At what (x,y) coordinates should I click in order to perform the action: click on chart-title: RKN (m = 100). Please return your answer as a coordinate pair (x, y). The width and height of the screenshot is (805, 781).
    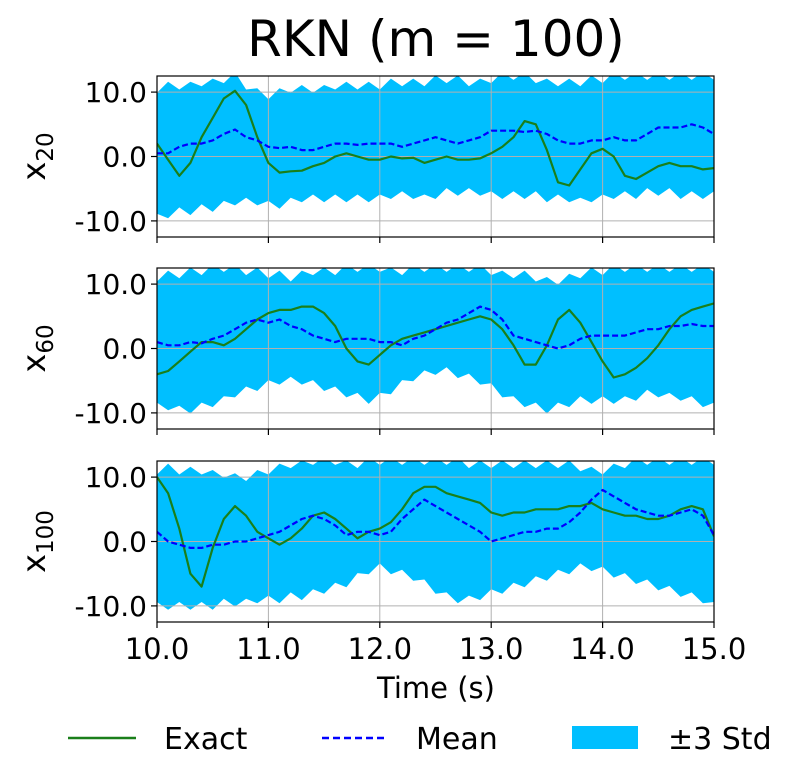
    Looking at the image, I should click on (436, 39).